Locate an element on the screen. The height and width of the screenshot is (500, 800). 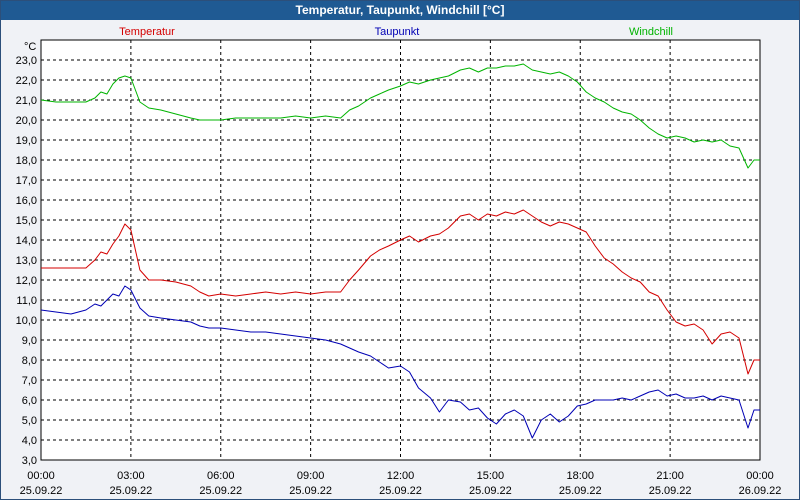
x-tick-date: 26.09.22 is located at coordinates (760, 491).